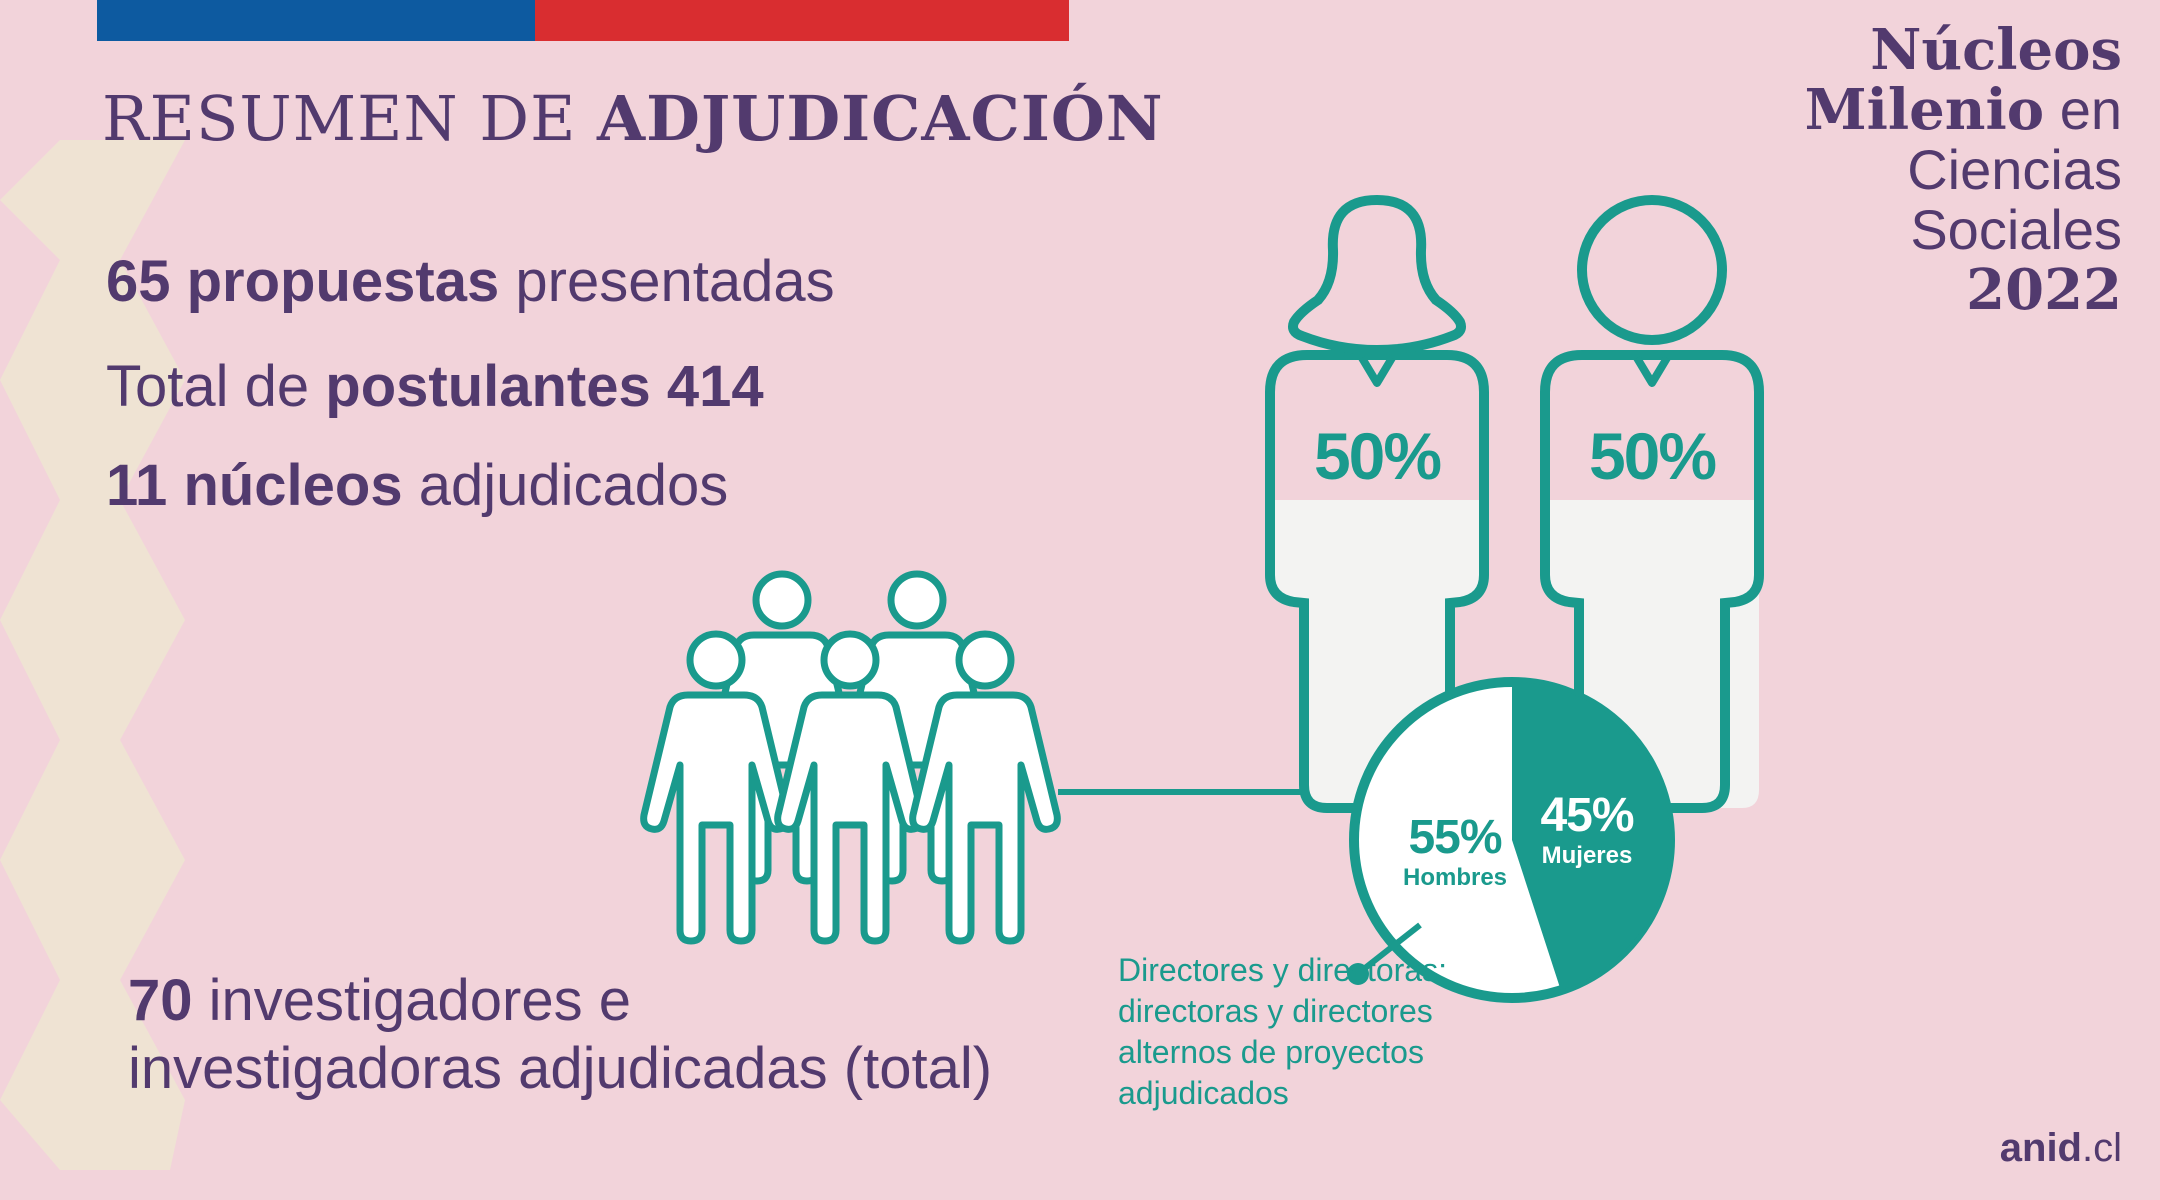 This screenshot has width=2160, height=1200. Describe the element at coordinates (435, 386) in the screenshot. I see `stat-applicants: Total de postulantes 414` at that location.